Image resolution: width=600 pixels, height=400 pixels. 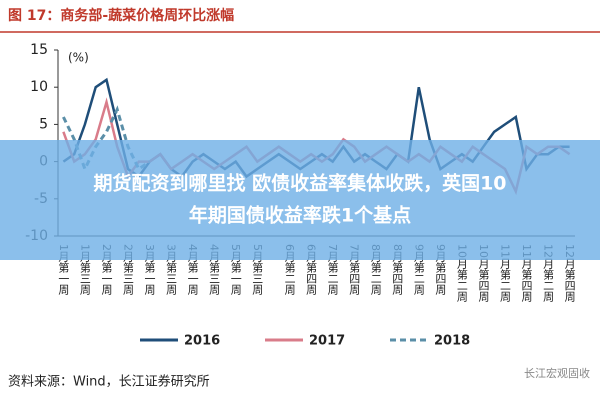 What do you see at coordinates (327, 341) in the screenshot?
I see `legend-label: 2017` at bounding box center [327, 341].